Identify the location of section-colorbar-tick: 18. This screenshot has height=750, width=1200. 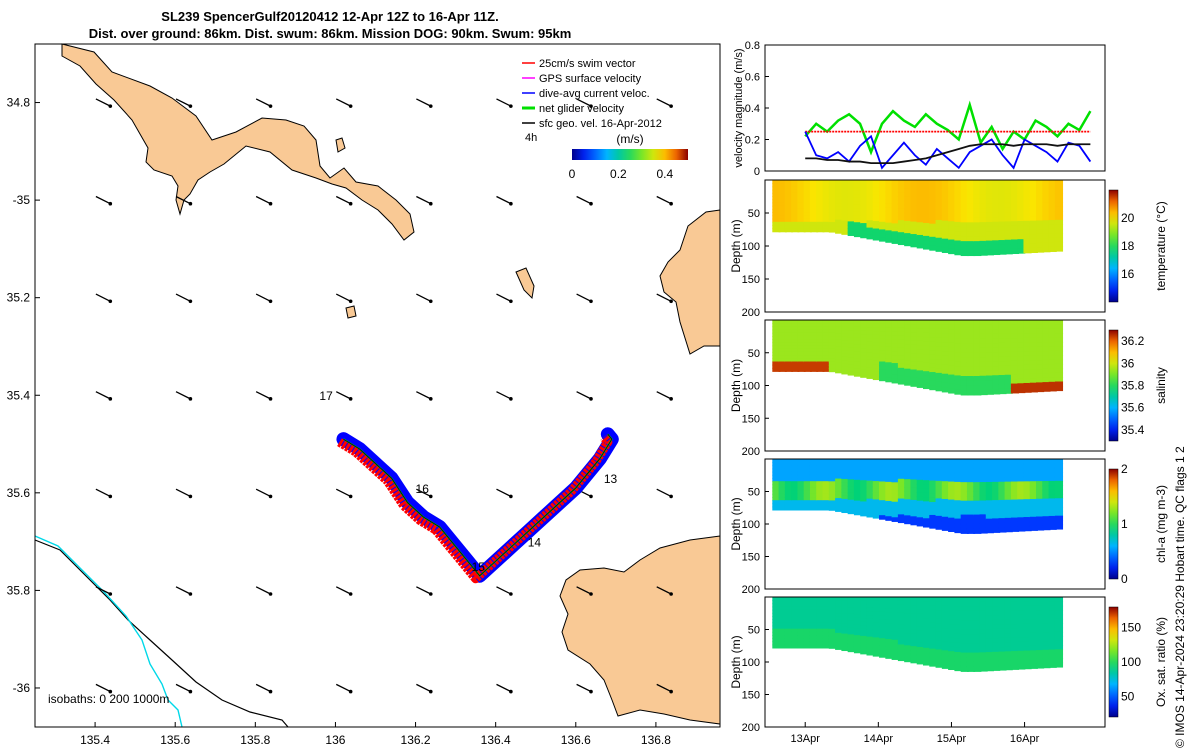
(1128, 246).